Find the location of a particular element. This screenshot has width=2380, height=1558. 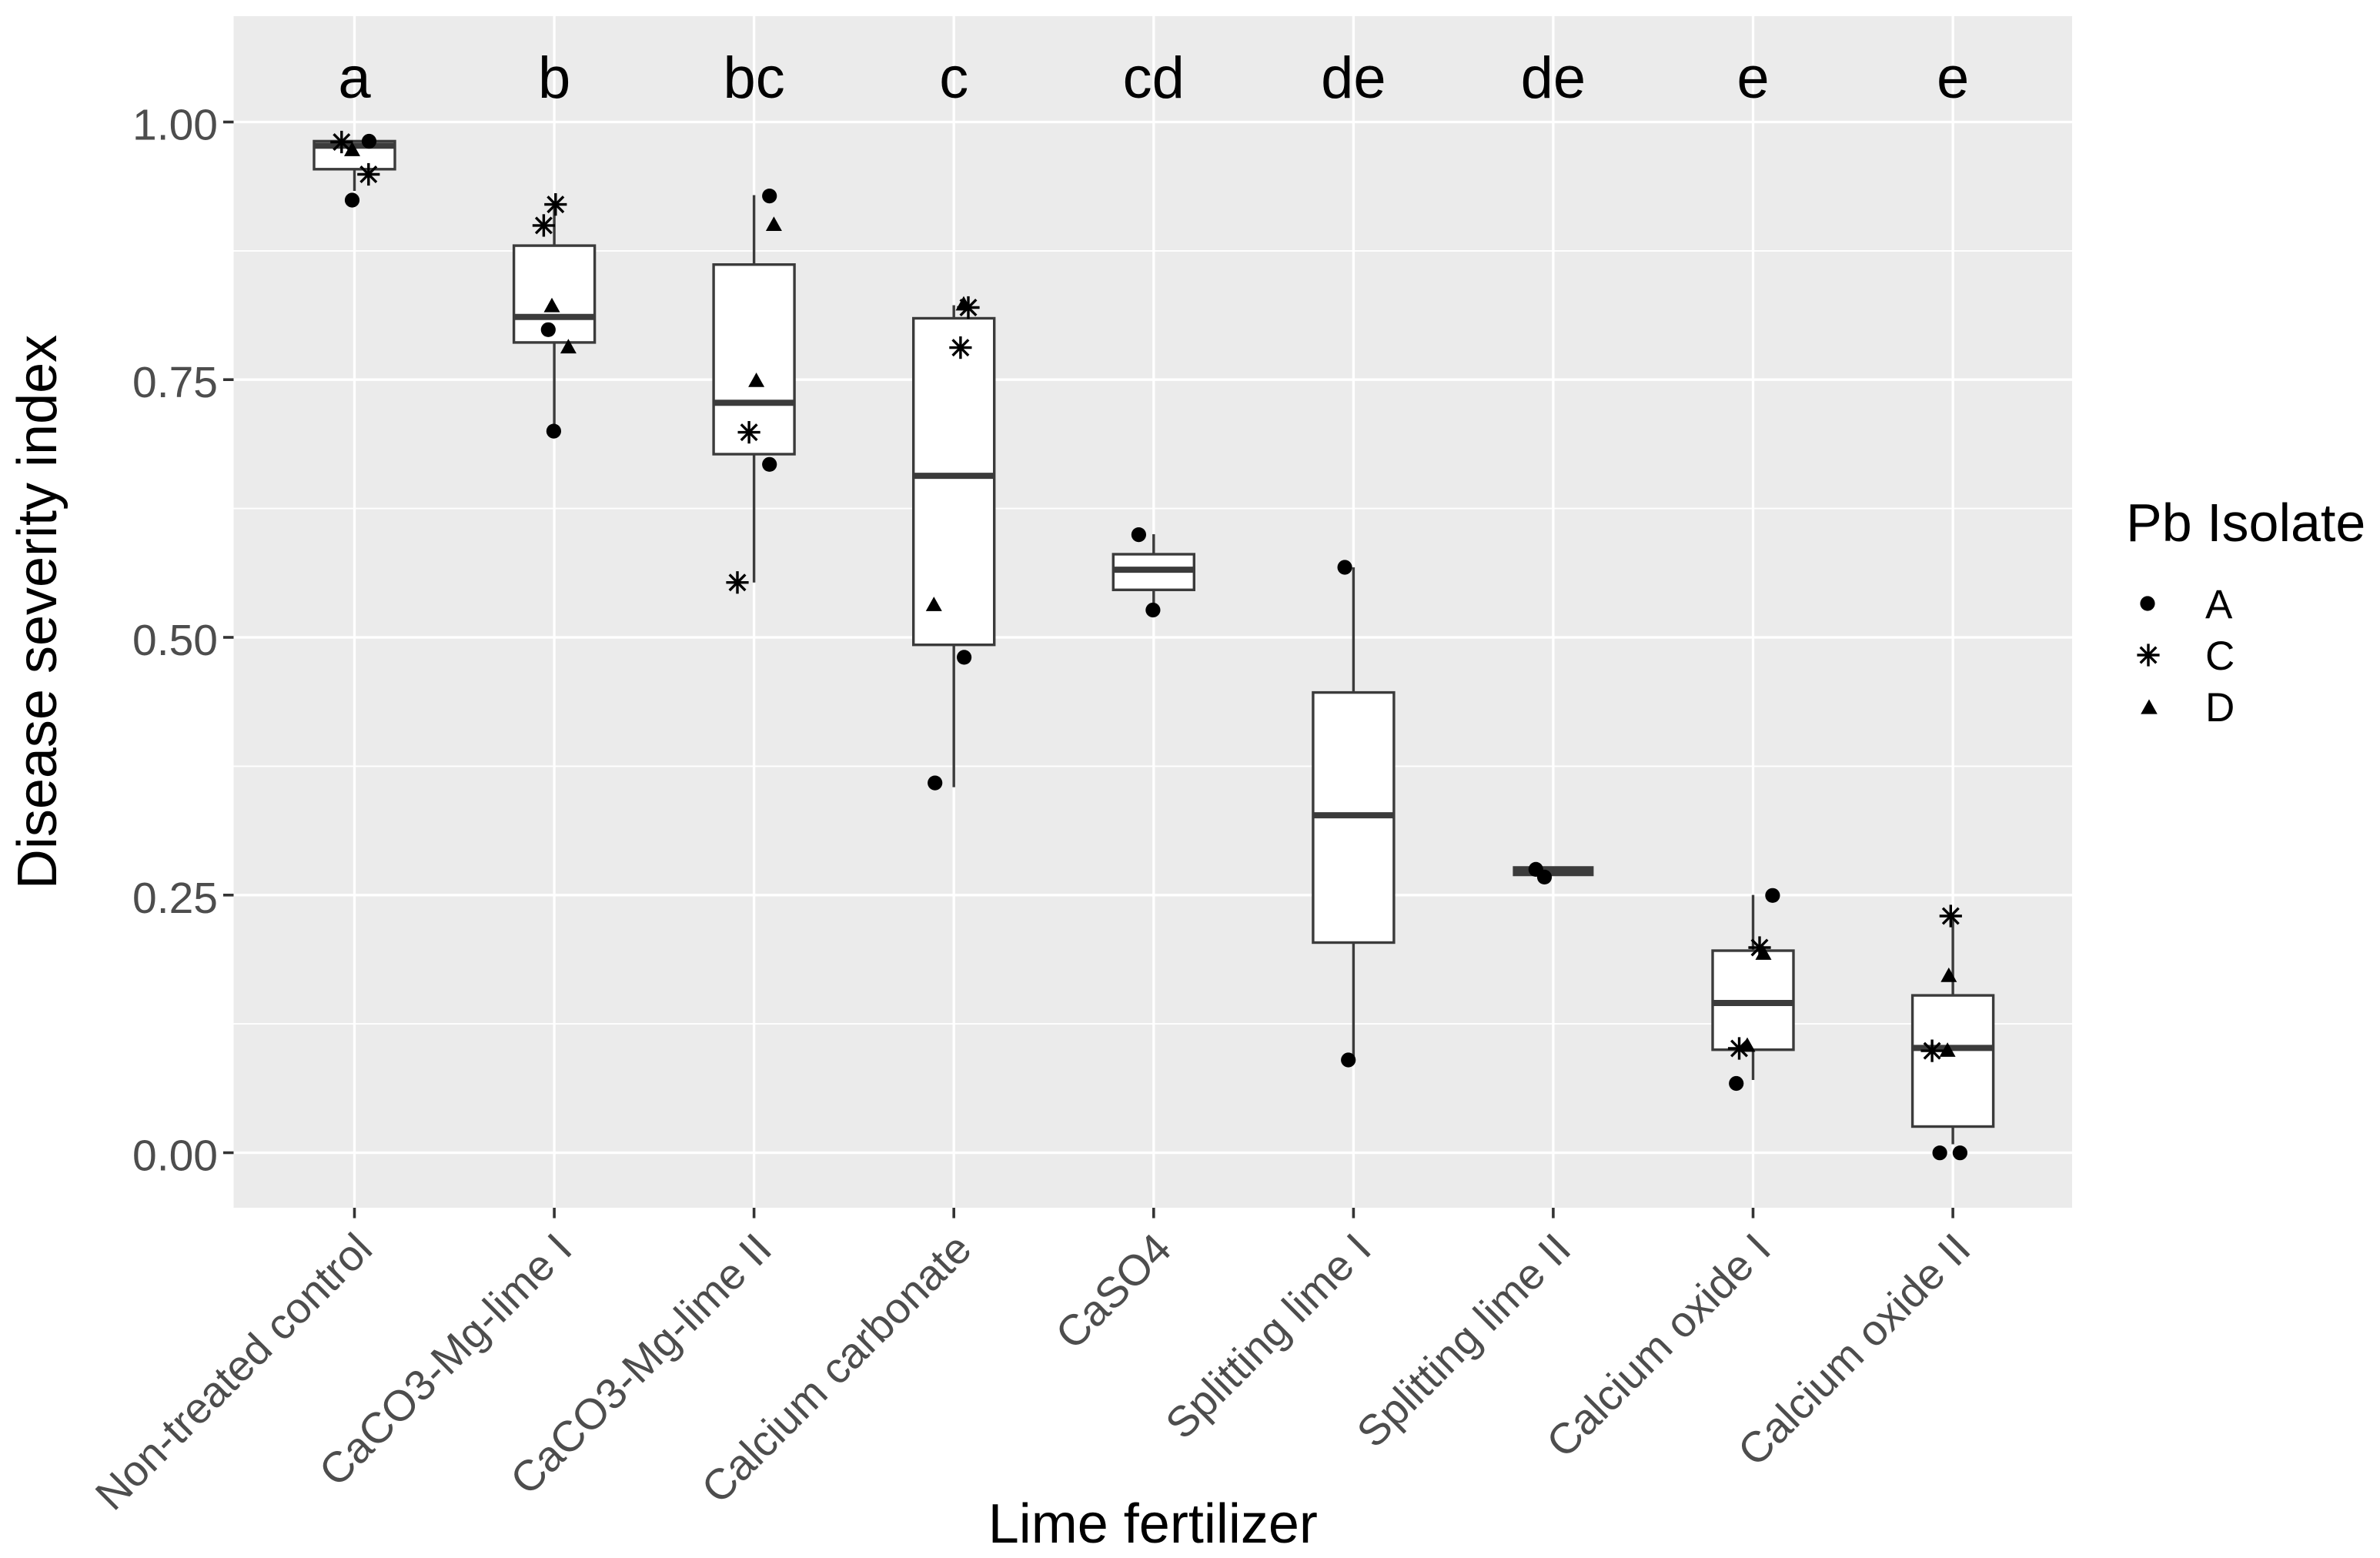

svg-text: 1.00 is located at coordinates (175, 126).